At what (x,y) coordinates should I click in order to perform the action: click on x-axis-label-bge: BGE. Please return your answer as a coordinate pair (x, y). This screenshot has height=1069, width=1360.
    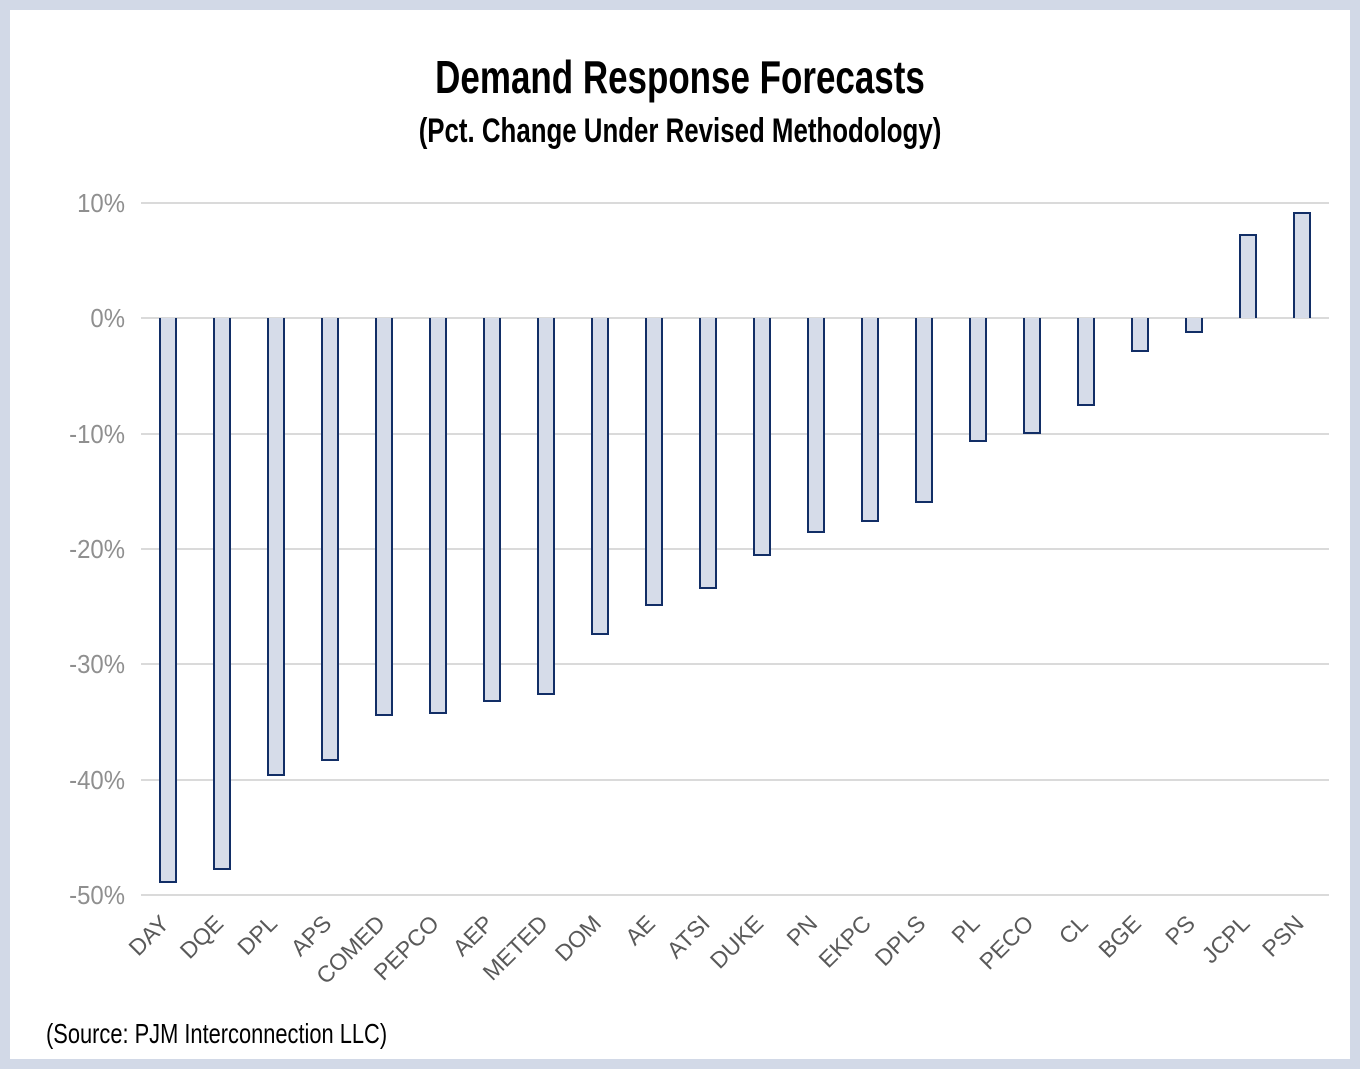
    Looking at the image, I should click on (1120, 936).